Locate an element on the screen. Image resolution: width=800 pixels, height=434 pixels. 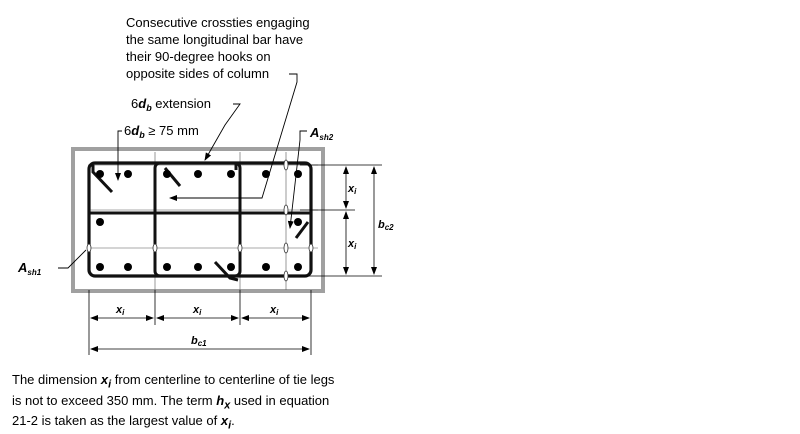
ash2-label: Ash2 is located at coordinates (321, 133).